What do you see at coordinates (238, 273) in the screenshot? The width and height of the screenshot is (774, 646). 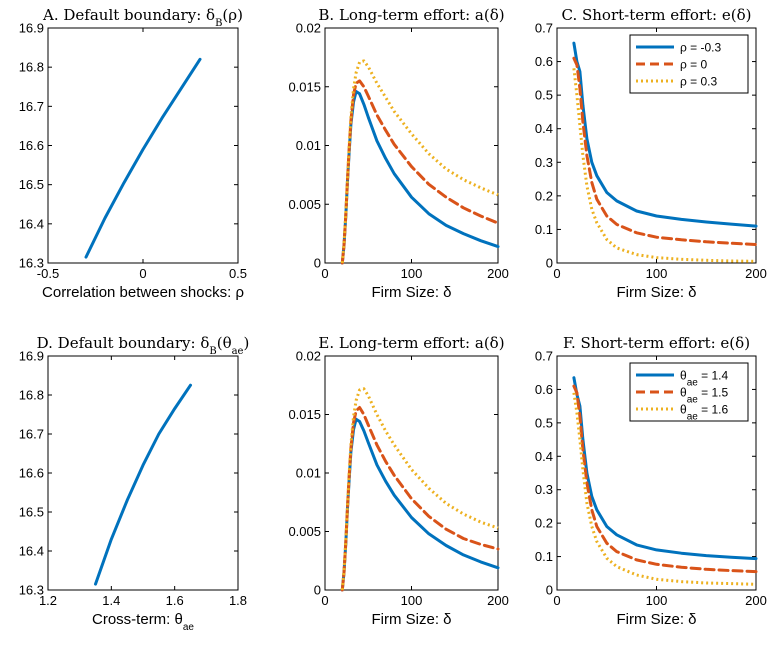 I see `x-tick-label: 0.5` at bounding box center [238, 273].